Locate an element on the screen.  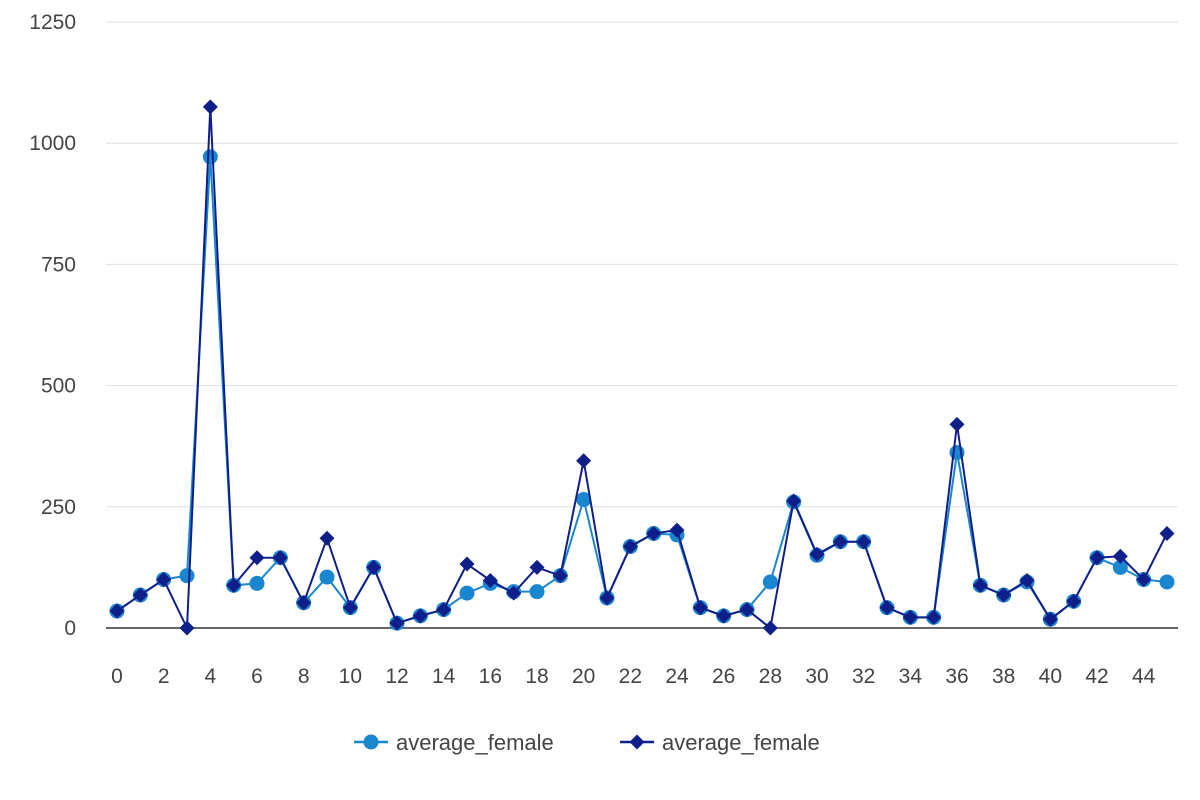
y-tick-label: 1250 is located at coordinates (52, 22).